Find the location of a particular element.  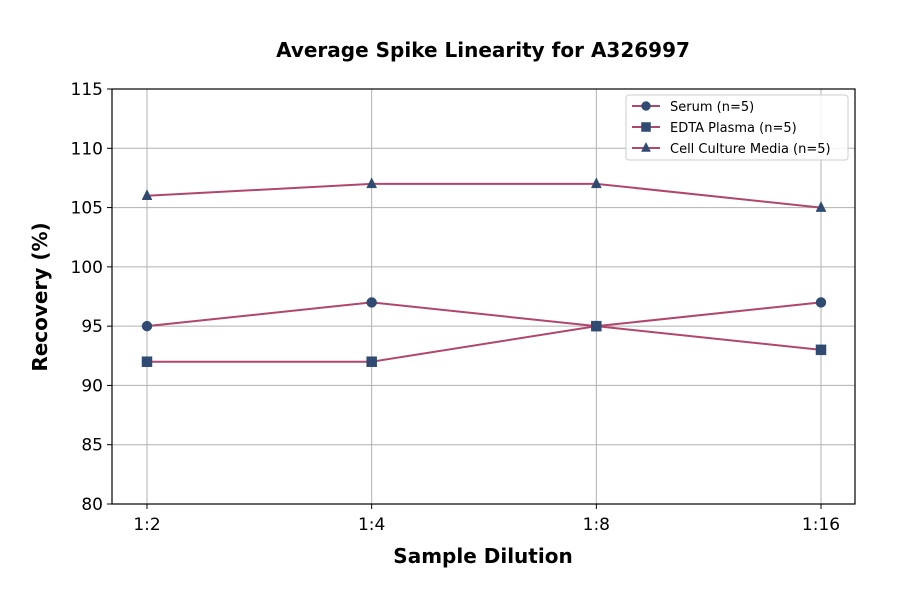

y-axis-label: Recovery (%) is located at coordinates (40, 296).